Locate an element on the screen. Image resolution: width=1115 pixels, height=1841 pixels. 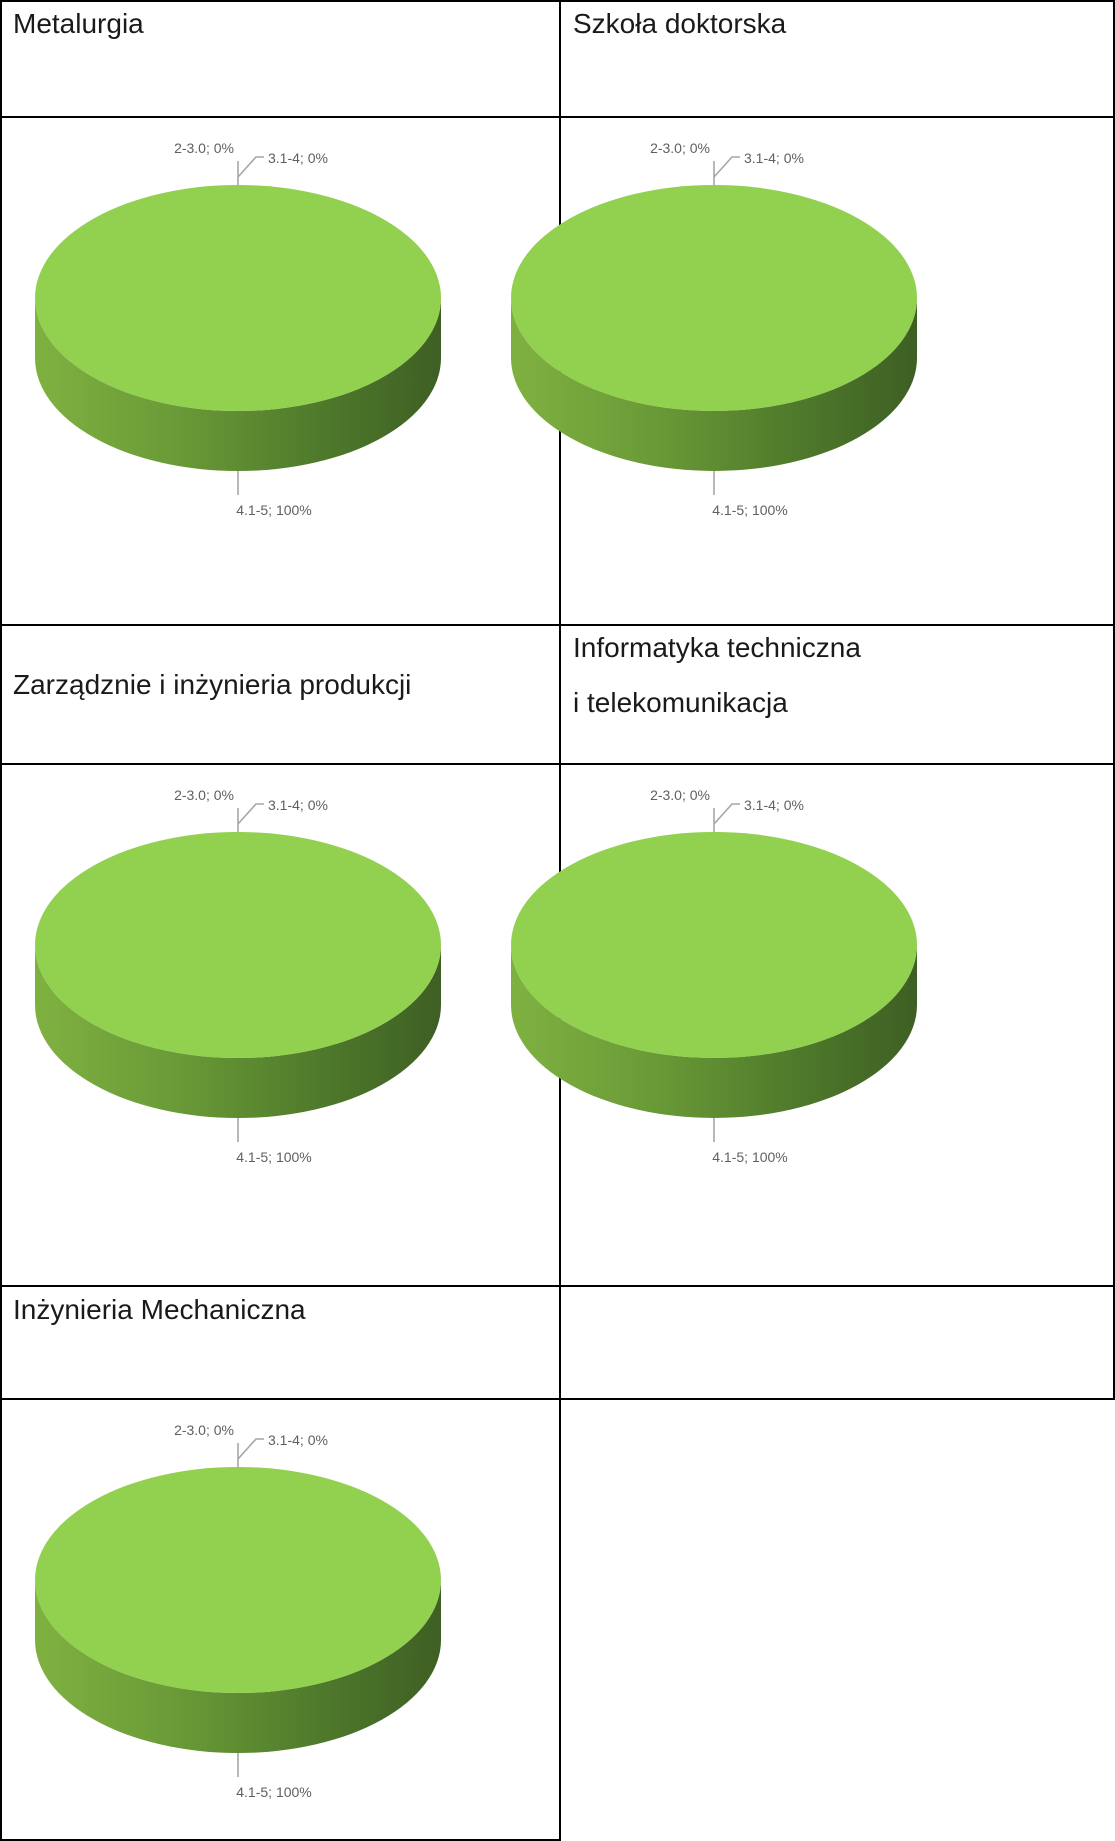
pie-chart-metalurgia: 2-3.0; 0% 3.1-4; 0% 4.1-5; 100% is located at coordinates (238, 329).